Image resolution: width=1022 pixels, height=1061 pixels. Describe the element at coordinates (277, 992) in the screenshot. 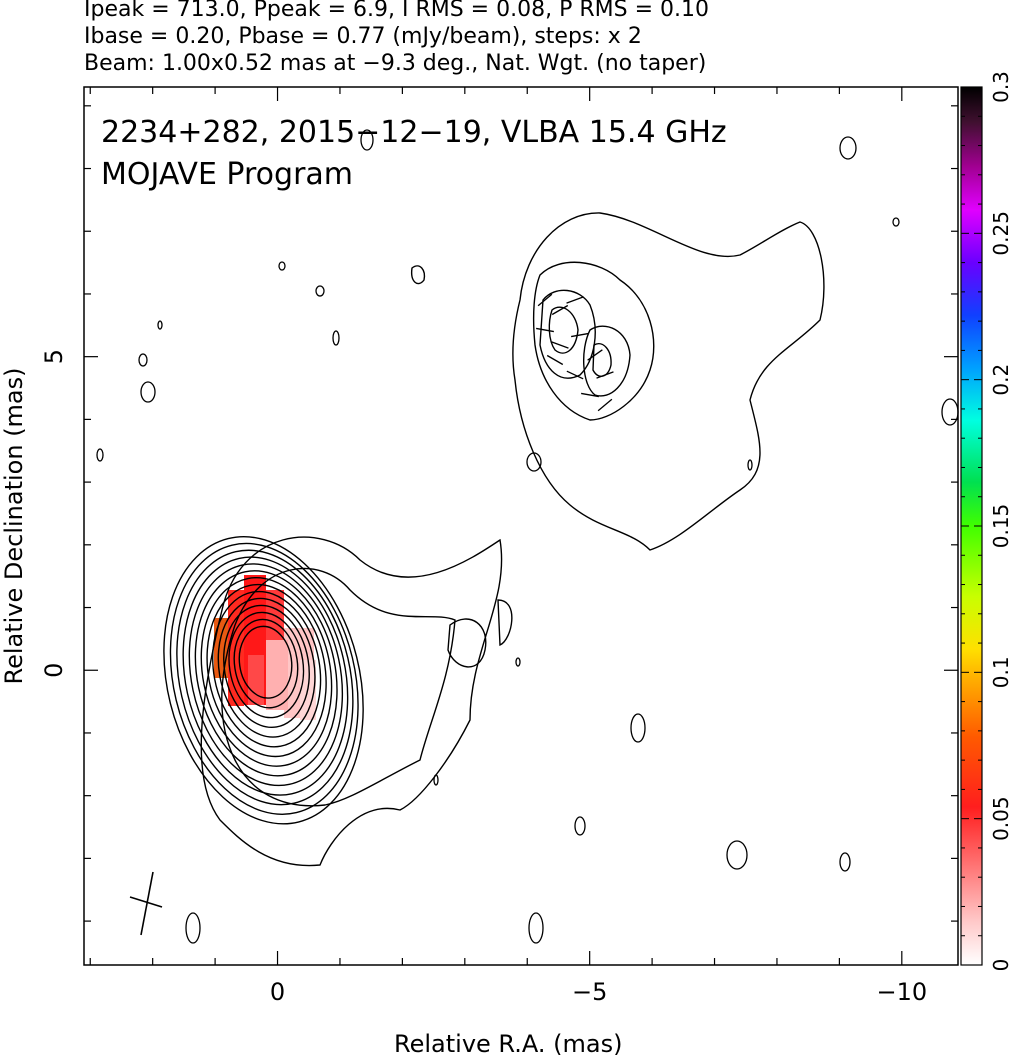

I see `x-tick-label: 0` at that location.